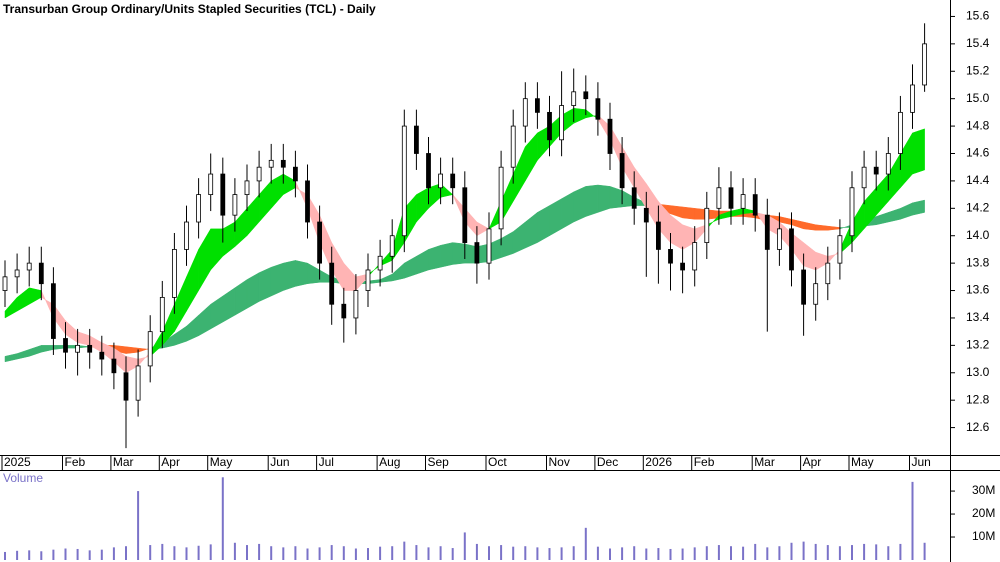  I want to click on x-tick-label: Apr, so click(812, 462).